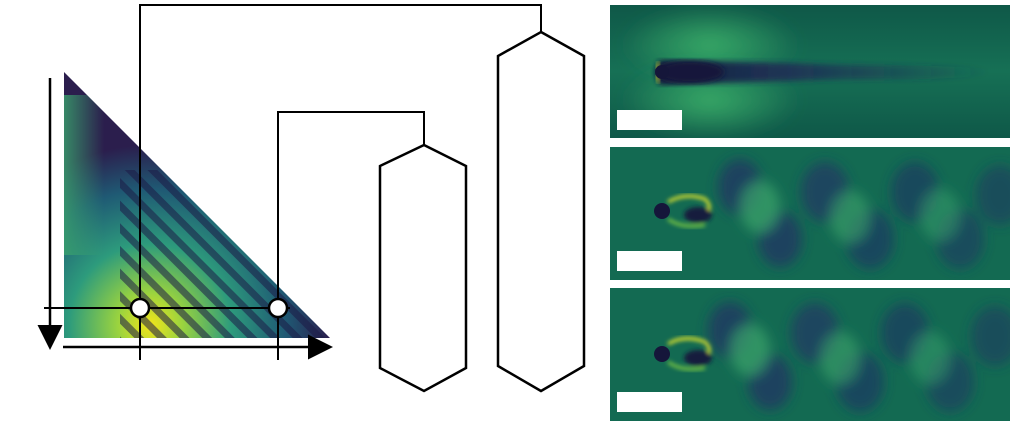 Image resolution: width=1011 pixels, height=448 pixels. Describe the element at coordinates (810, 71) in the screenshot. I see `flow-panel-steady` at that location.